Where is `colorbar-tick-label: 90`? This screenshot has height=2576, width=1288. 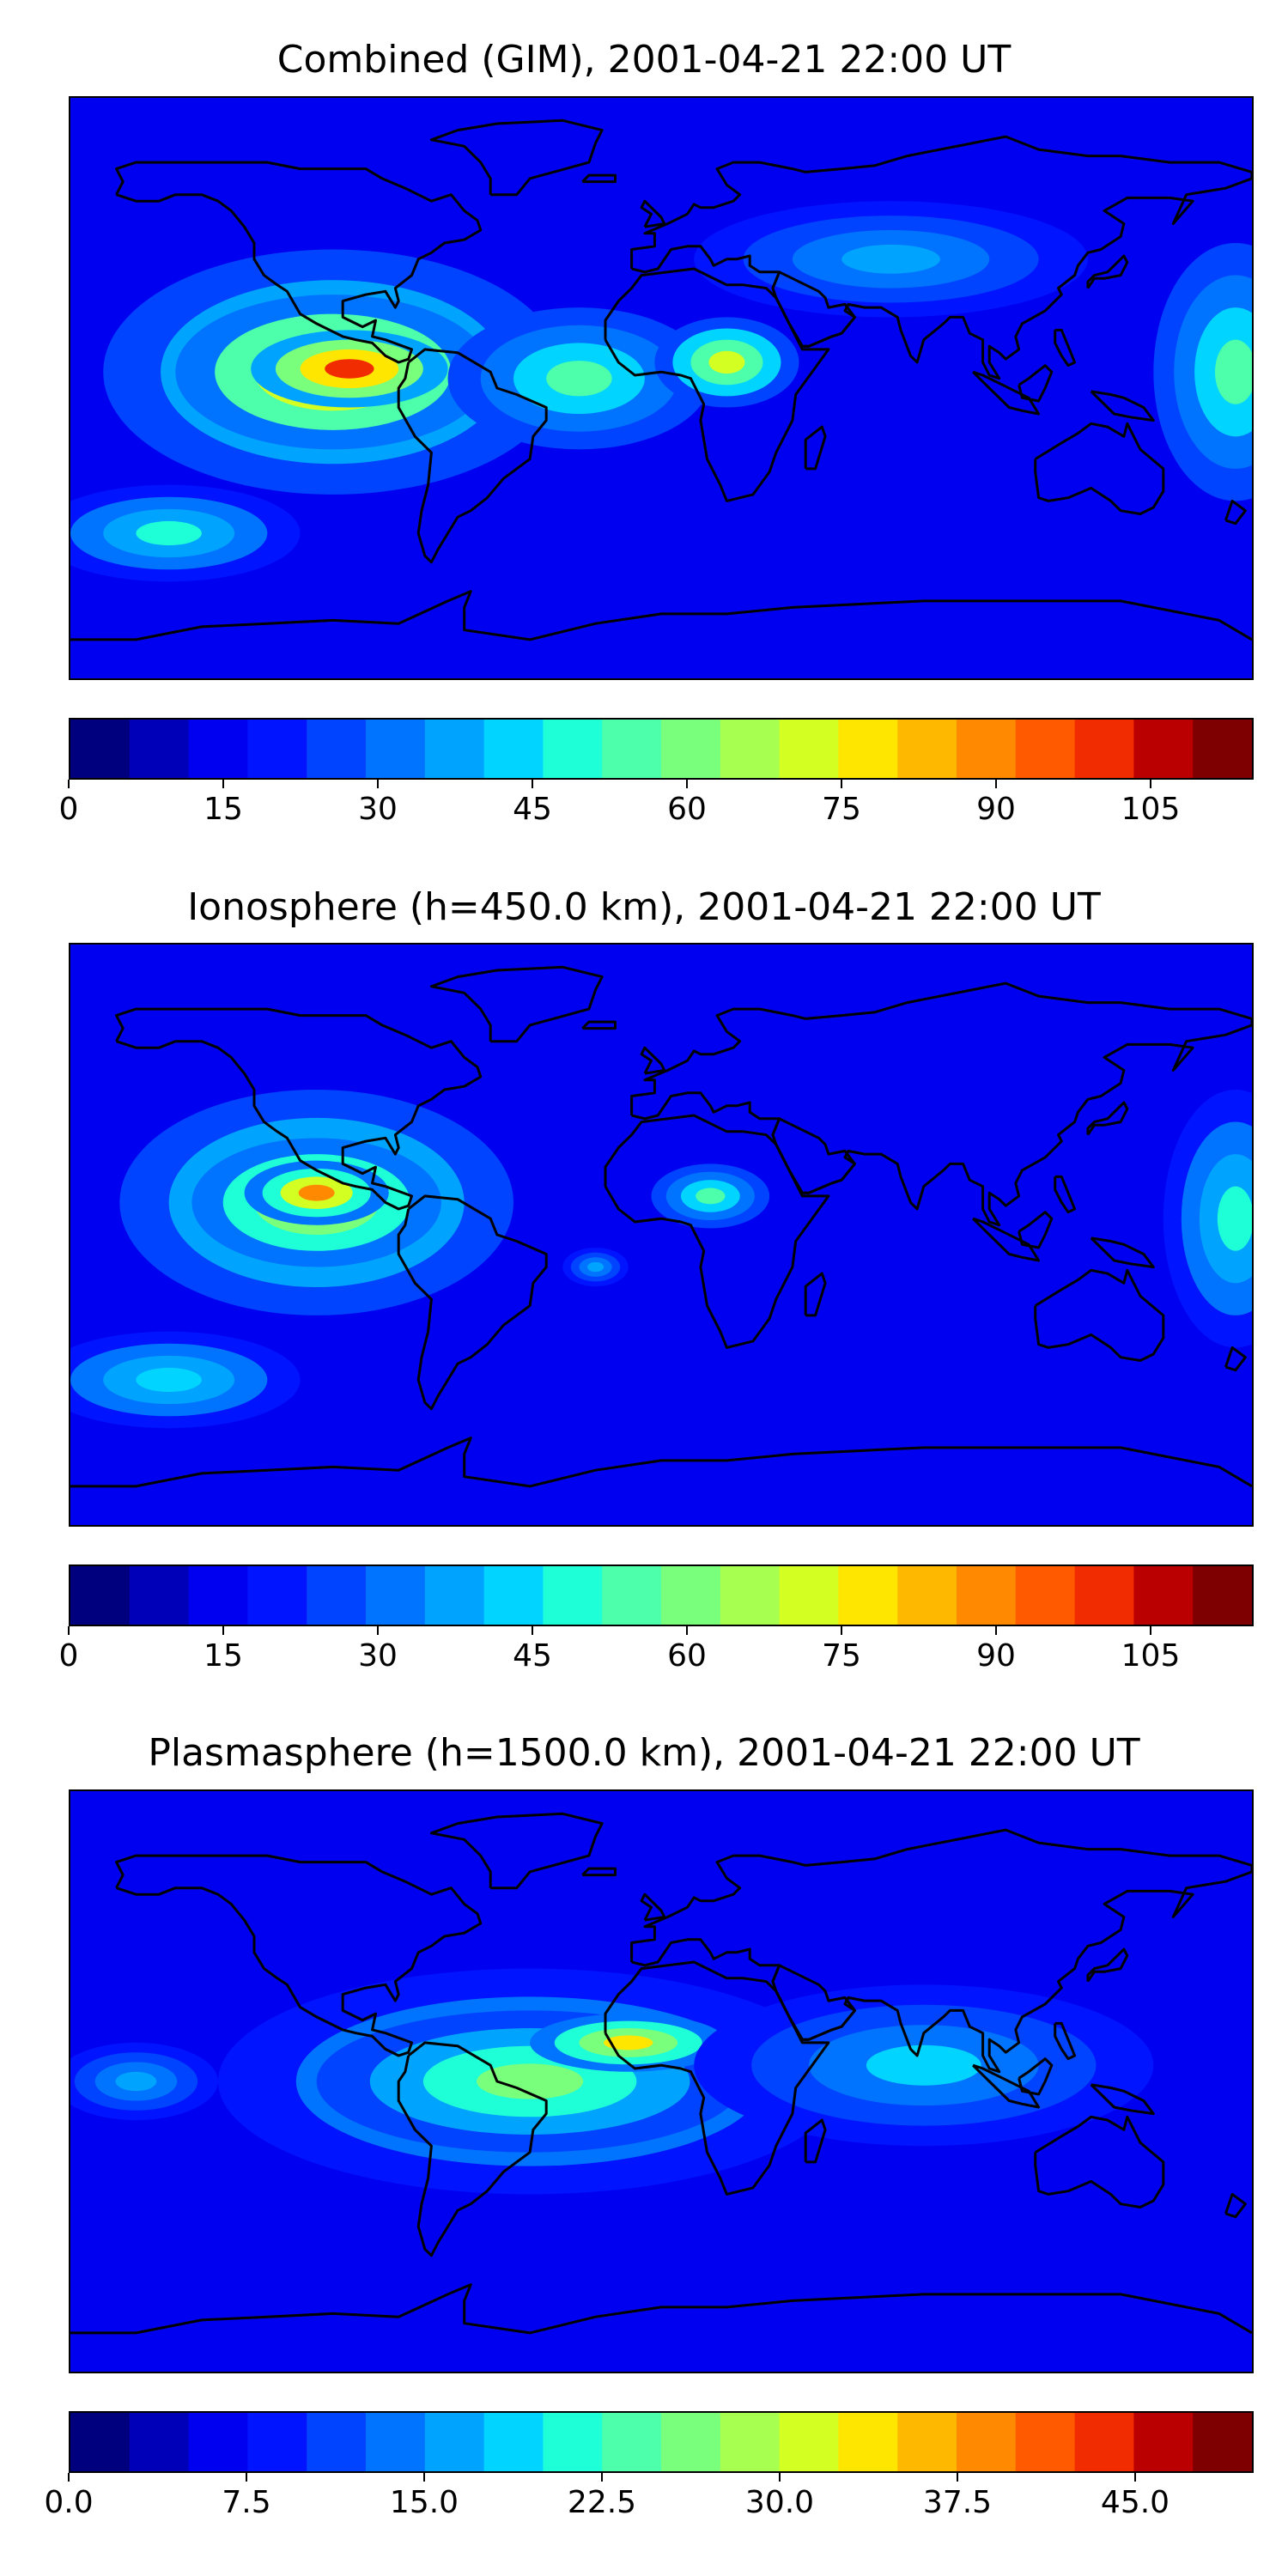
colorbar-tick-label: 90 is located at coordinates (996, 1656).